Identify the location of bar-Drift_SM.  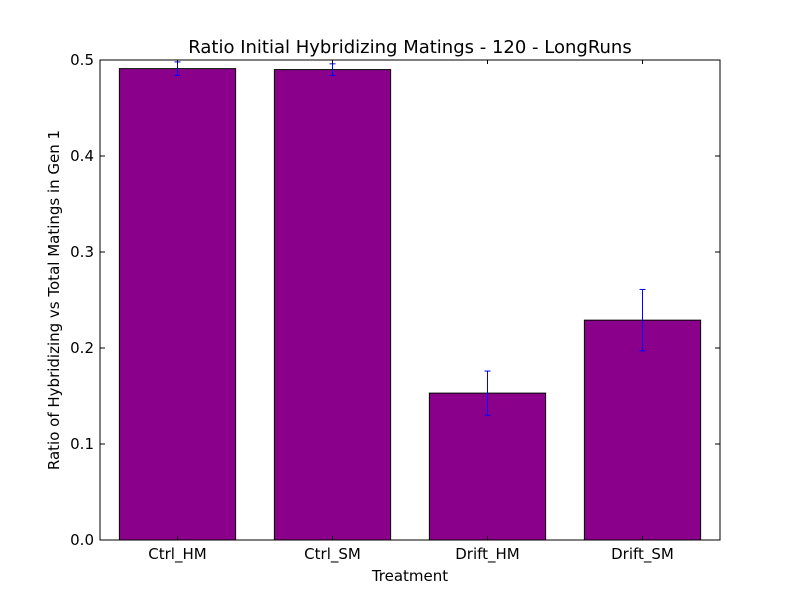
(642, 430).